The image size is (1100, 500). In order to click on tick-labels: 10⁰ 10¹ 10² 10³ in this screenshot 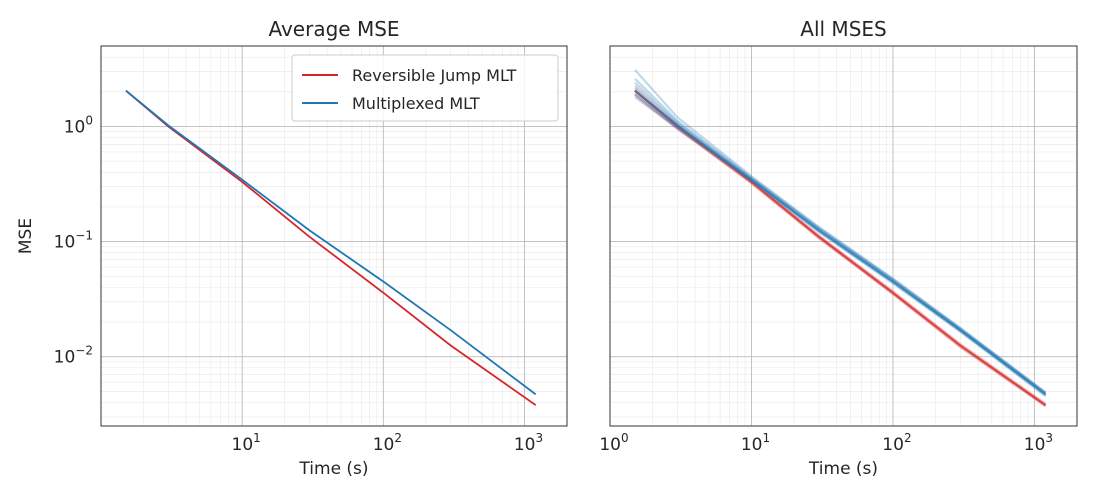, I will do `click(826, 443)`.